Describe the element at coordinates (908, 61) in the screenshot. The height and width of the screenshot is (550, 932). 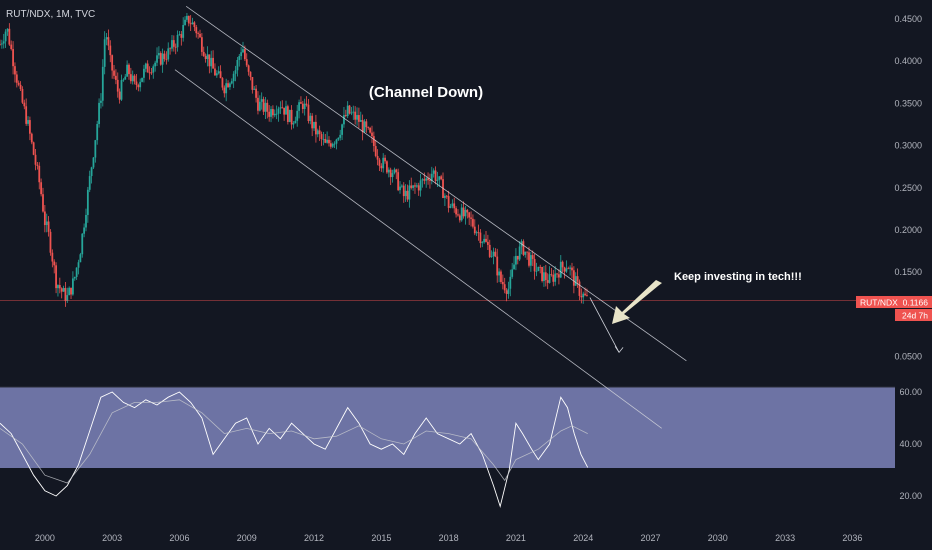
I see `price-tick-label: 0.4000` at that location.